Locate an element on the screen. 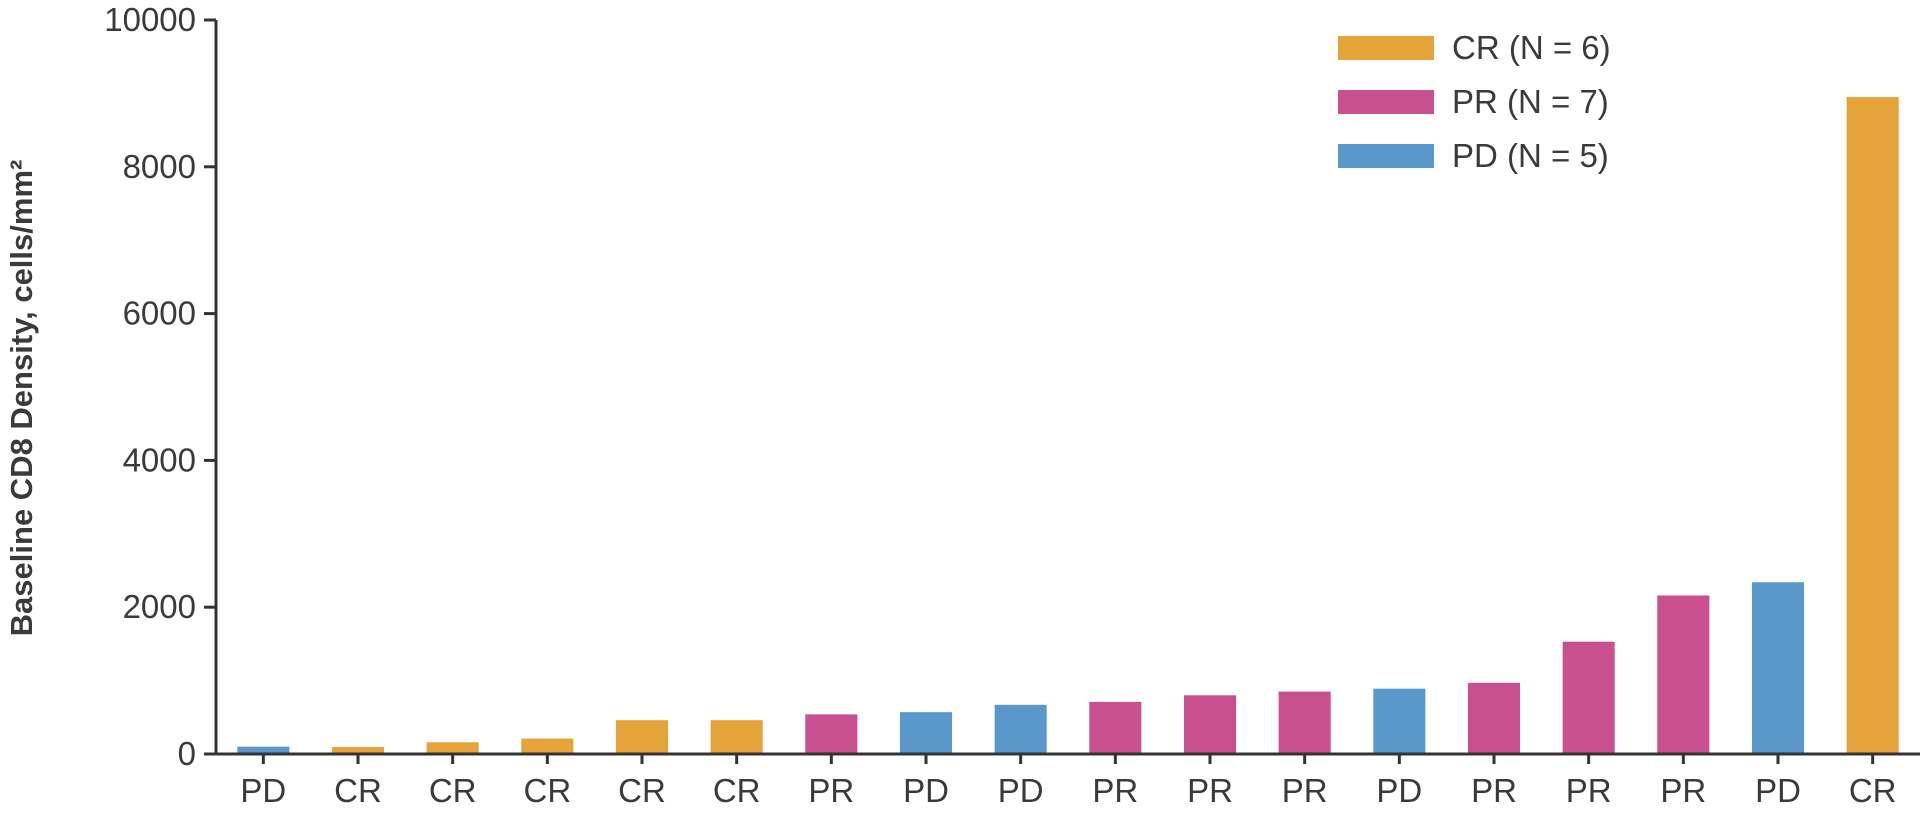 This screenshot has width=1928, height=820. legend-swatch-cr is located at coordinates (1386, 48).